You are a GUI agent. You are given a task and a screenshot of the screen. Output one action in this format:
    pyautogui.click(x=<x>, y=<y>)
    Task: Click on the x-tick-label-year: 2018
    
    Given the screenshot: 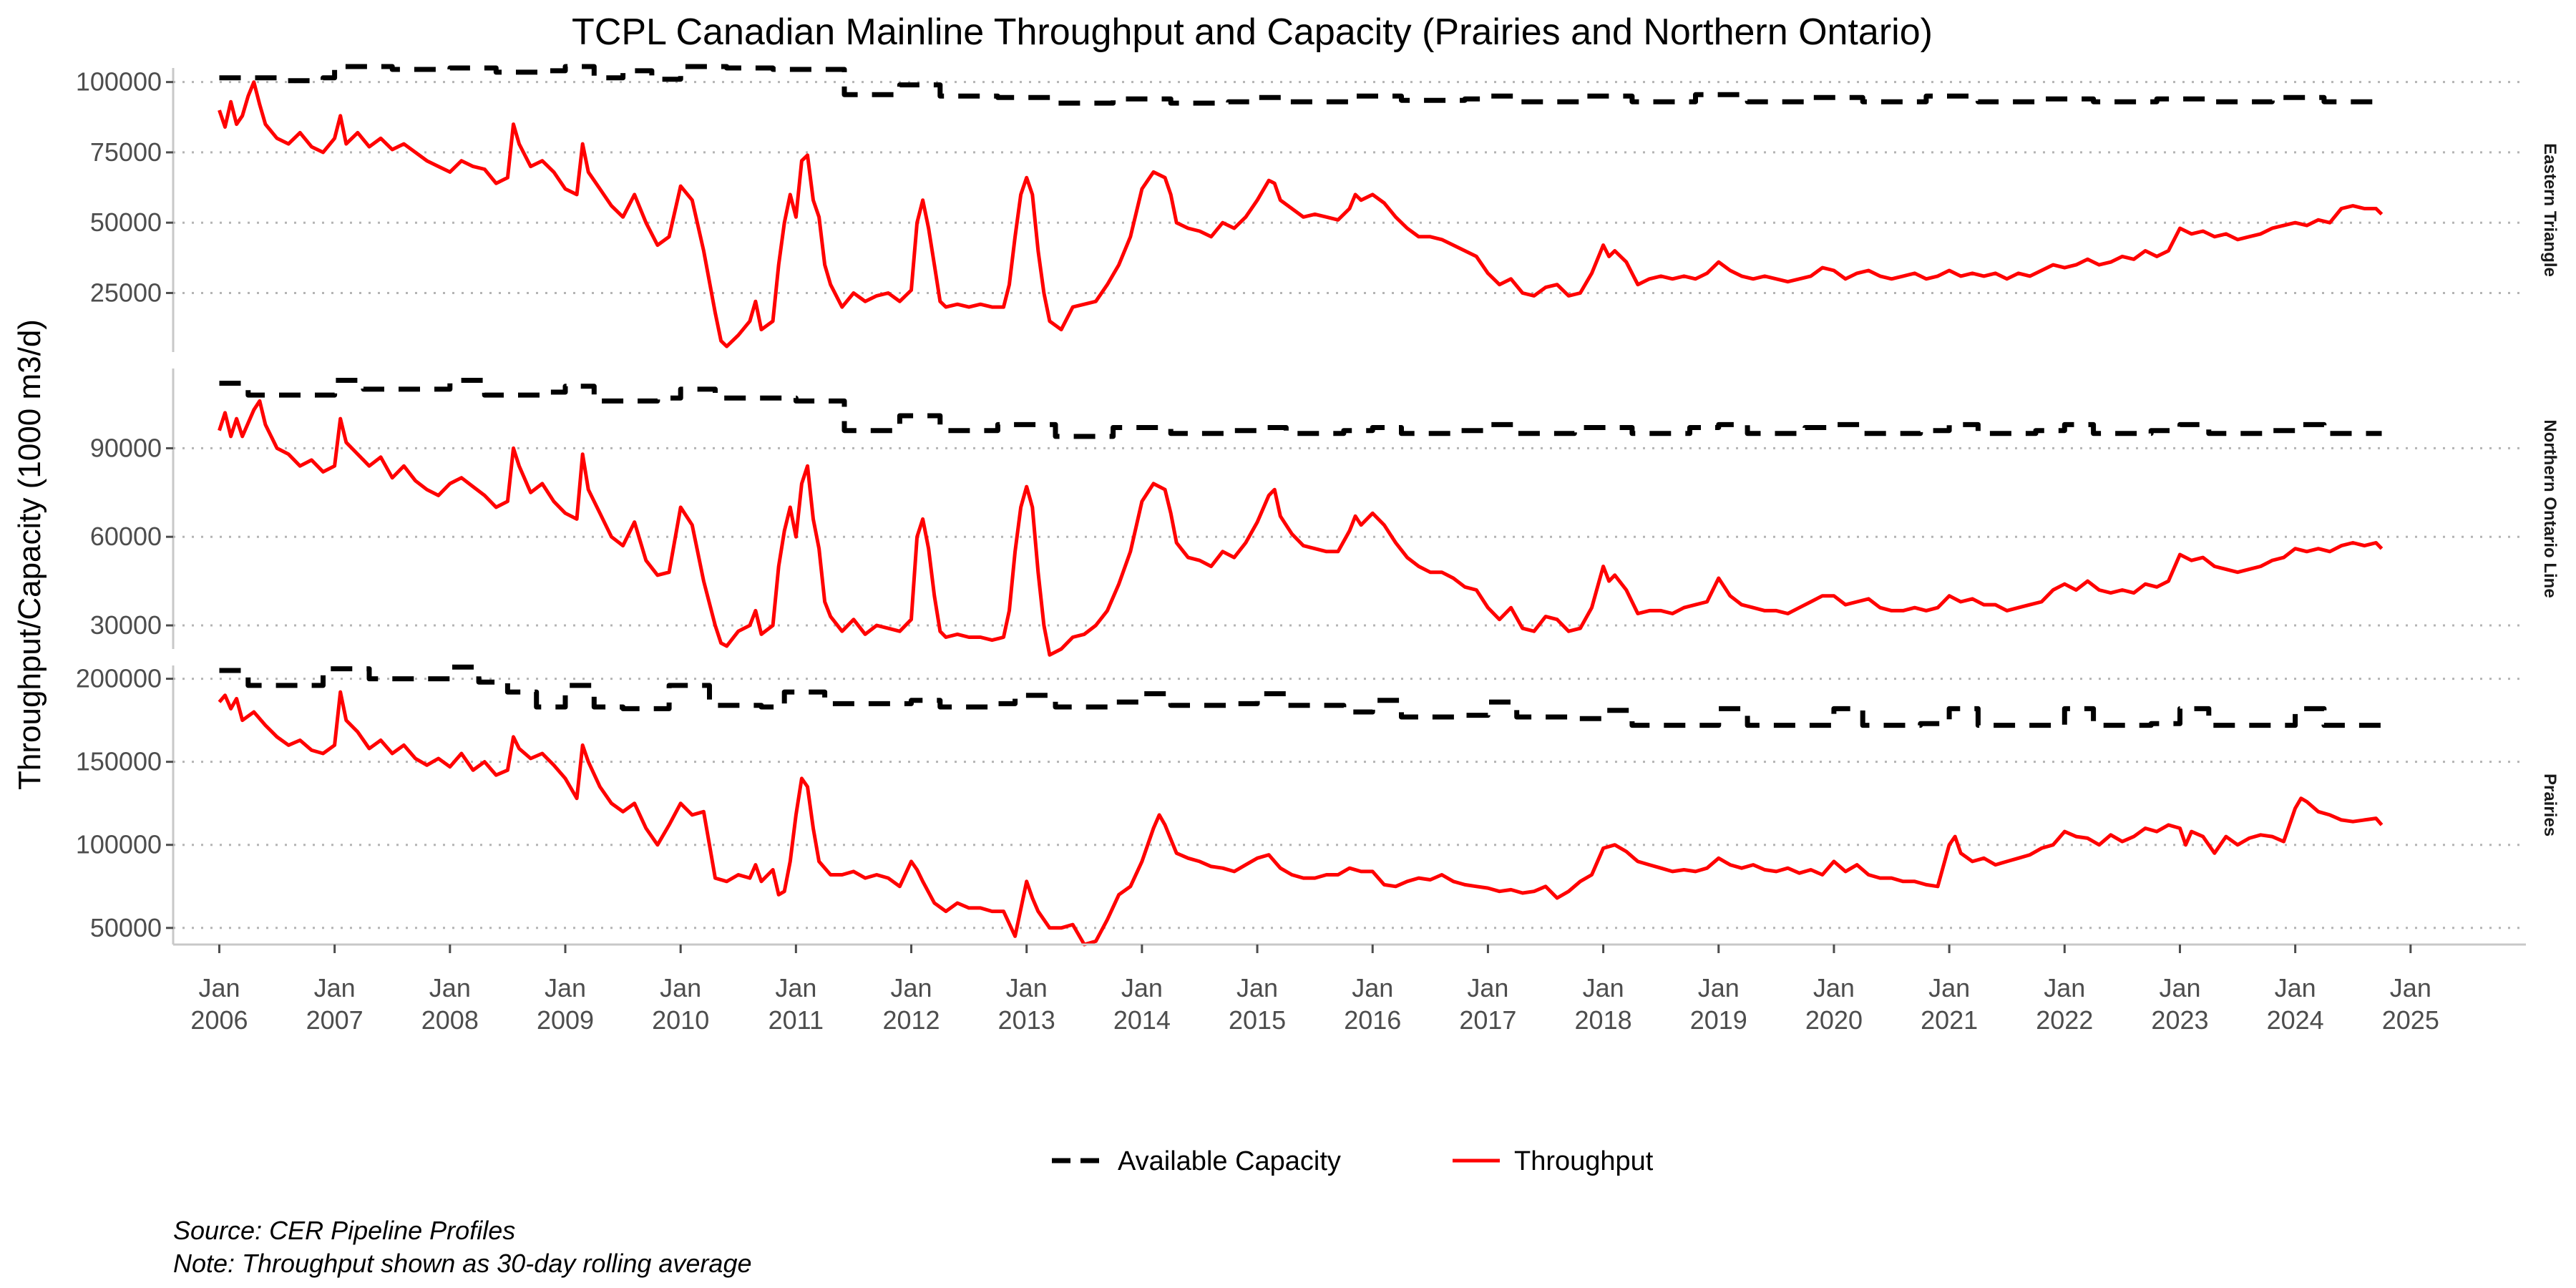 What is the action you would take?
    pyautogui.click(x=1603, y=1020)
    